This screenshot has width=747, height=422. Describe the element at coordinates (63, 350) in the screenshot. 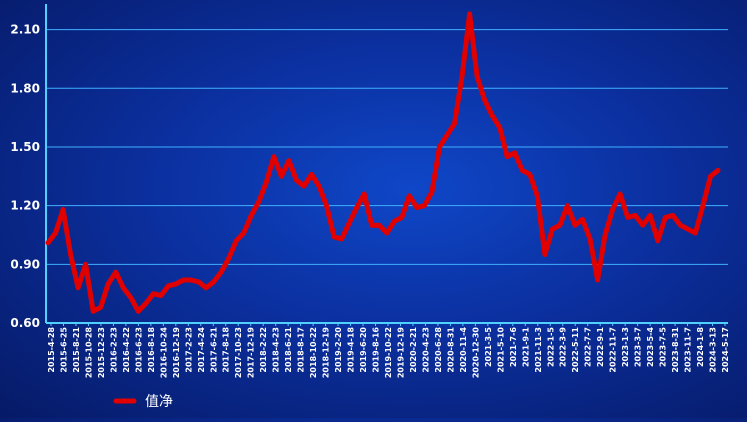

I see `x-tick-label: 2015-6-25` at that location.